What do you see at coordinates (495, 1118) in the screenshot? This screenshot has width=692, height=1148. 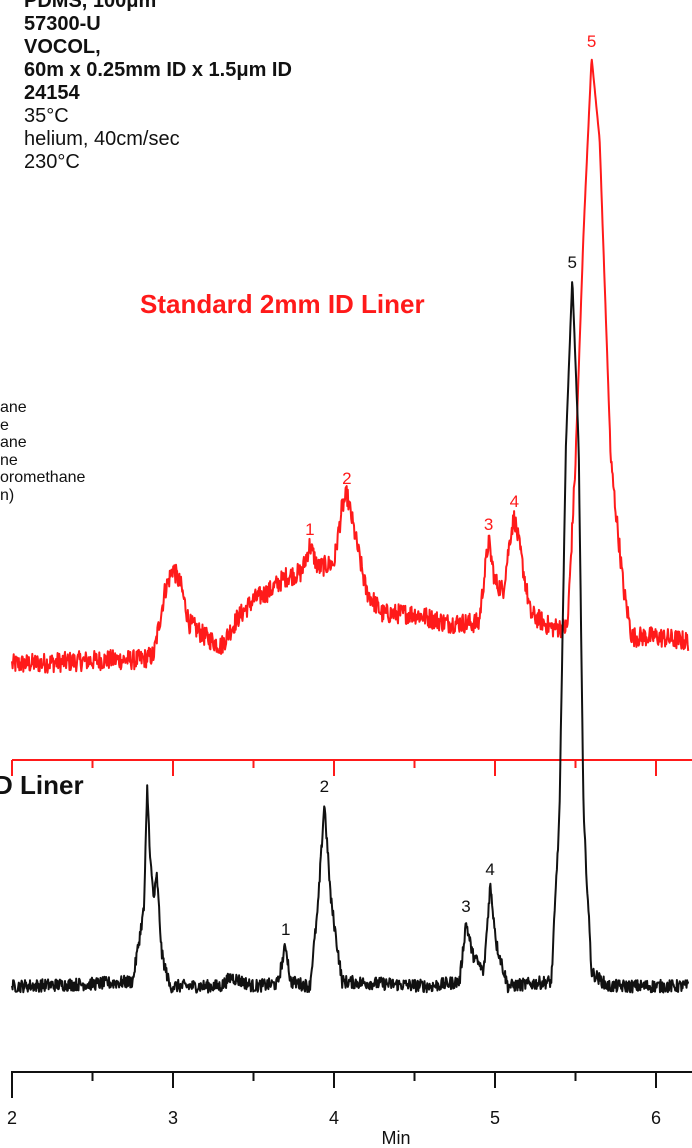 I see `x-tick-label-5: 5` at bounding box center [495, 1118].